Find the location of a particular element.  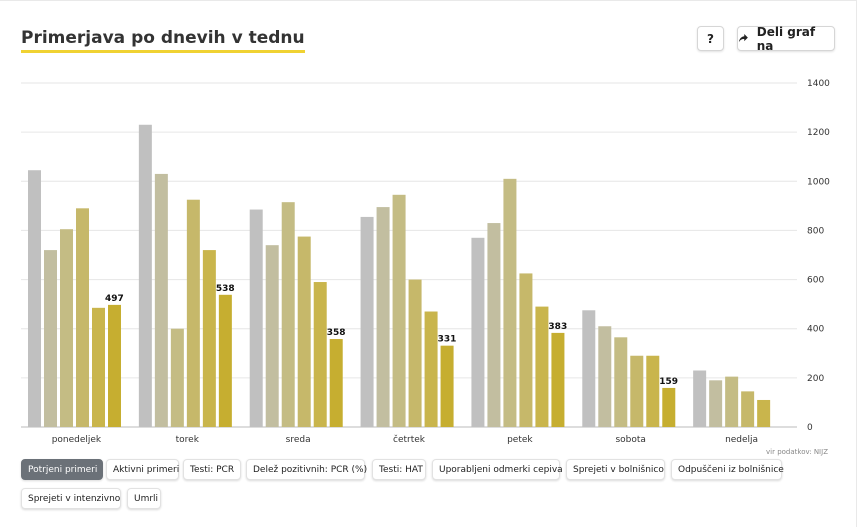

share-label: Deli graf na is located at coordinates (786, 38).